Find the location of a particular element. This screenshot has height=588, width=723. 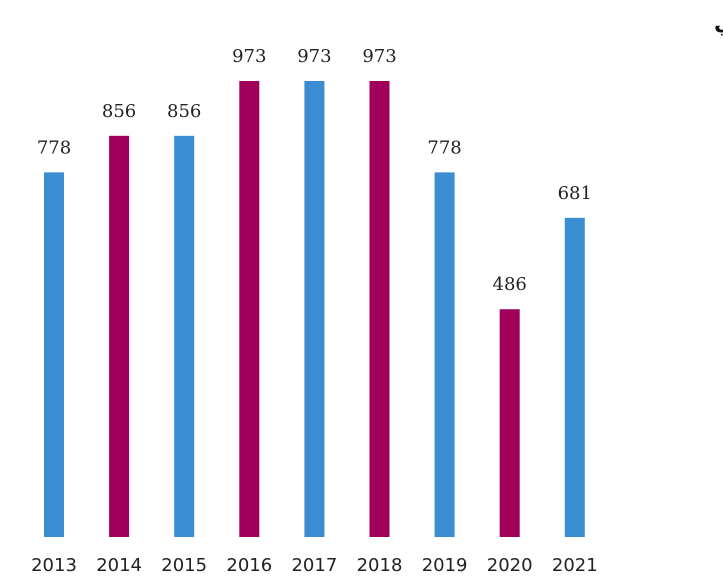

x-tick-label: 2017 is located at coordinates (314, 565).